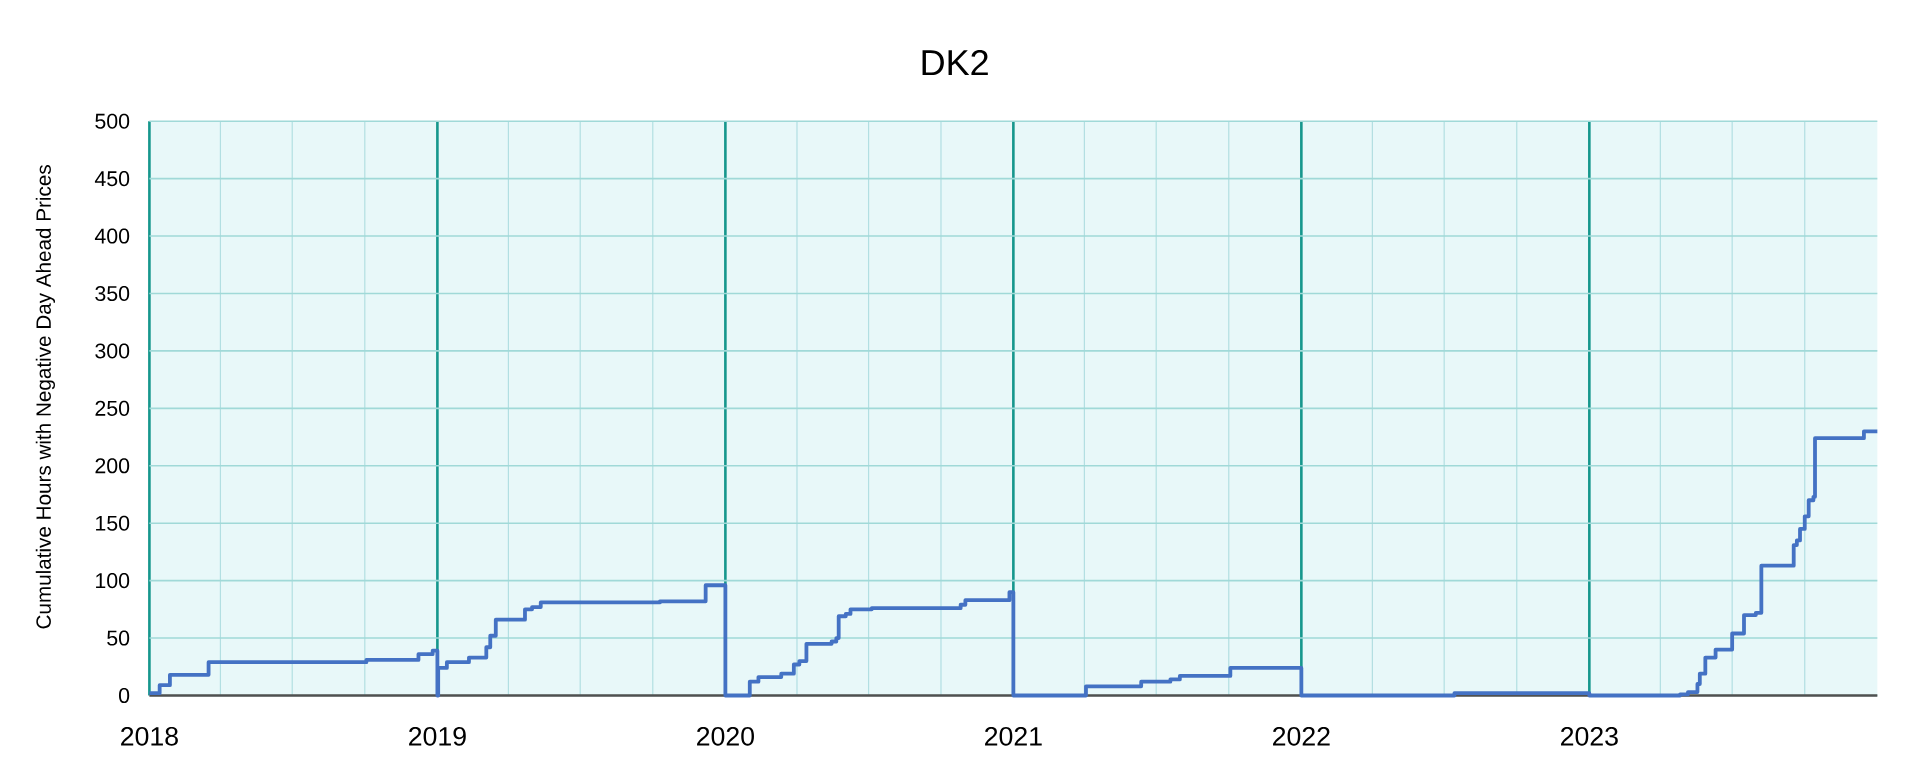 The image size is (1920, 758). Describe the element at coordinates (112, 236) in the screenshot. I see `y-tick-label: 400` at that location.